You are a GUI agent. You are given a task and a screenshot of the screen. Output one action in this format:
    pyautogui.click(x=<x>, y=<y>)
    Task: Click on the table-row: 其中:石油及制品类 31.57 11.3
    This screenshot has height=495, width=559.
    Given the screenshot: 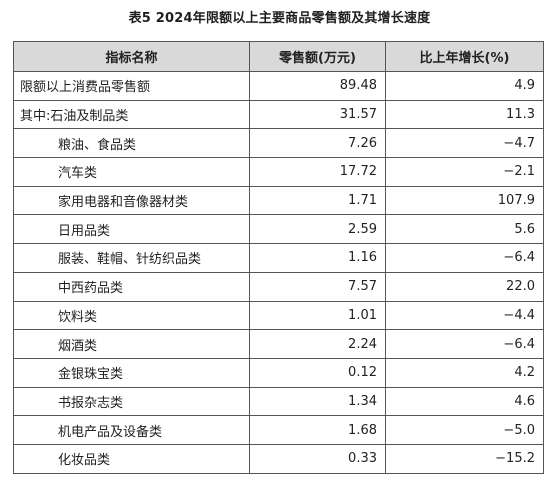 What is the action you would take?
    pyautogui.click(x=278, y=114)
    